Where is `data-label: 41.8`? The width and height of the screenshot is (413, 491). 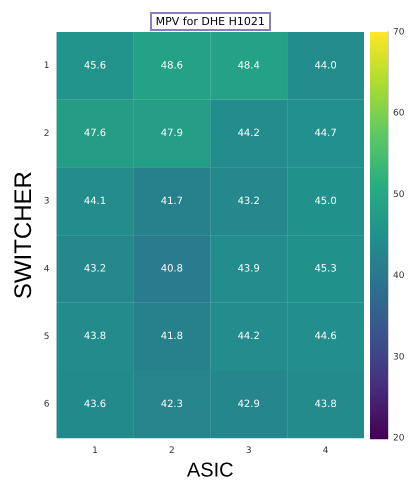
data-label: 41.8 is located at coordinates (171, 336).